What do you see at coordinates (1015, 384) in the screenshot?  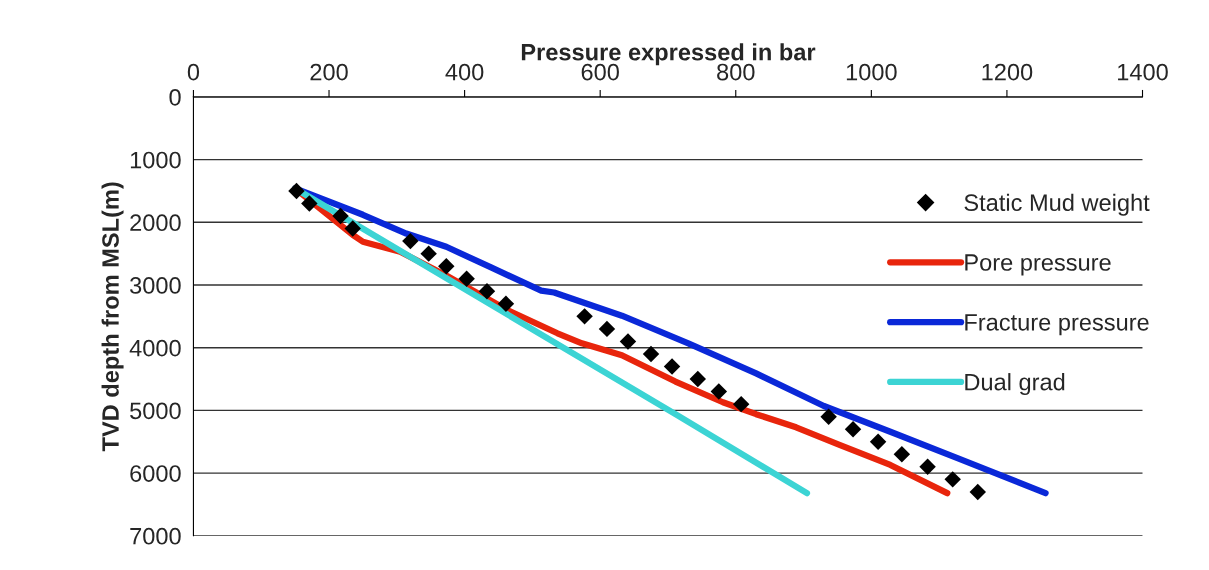 I see `legend-label: Dual grad` at bounding box center [1015, 384].